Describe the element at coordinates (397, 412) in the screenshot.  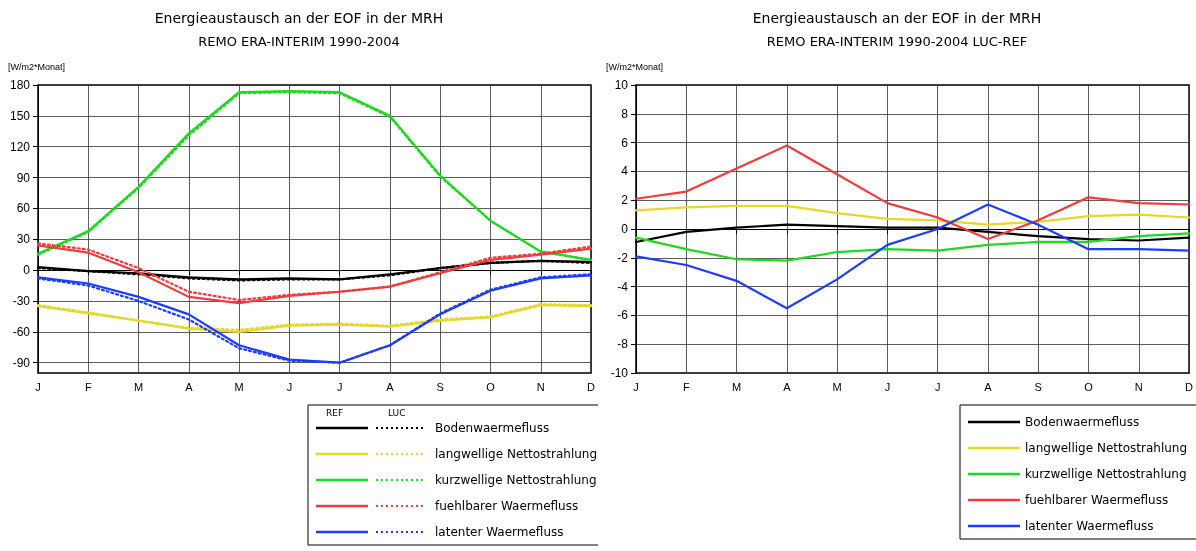
I see `text: LUC` at that location.